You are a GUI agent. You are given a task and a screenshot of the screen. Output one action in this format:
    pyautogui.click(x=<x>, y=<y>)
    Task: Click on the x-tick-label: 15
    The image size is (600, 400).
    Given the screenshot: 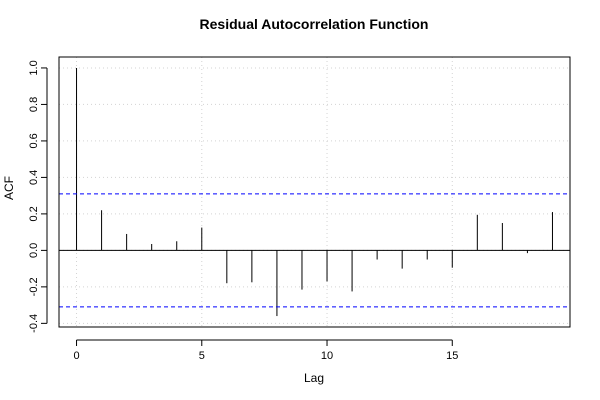 What is the action you would take?
    pyautogui.click(x=452, y=356)
    